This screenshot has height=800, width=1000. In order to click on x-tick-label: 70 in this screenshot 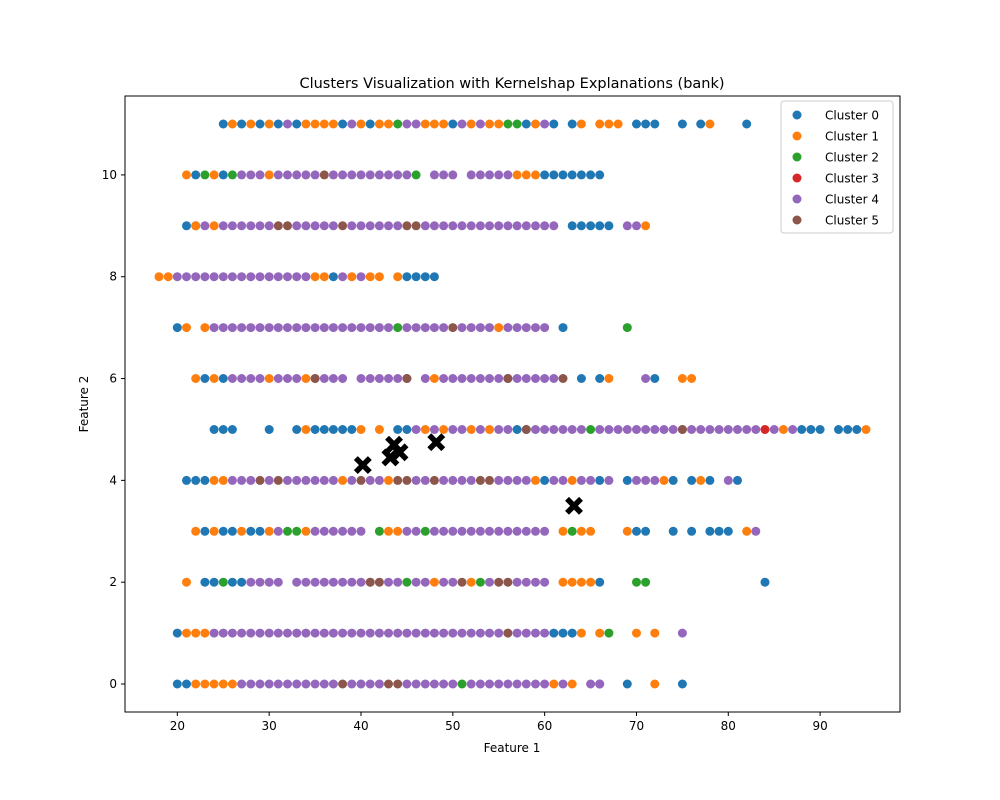, I will do `click(636, 726)`.